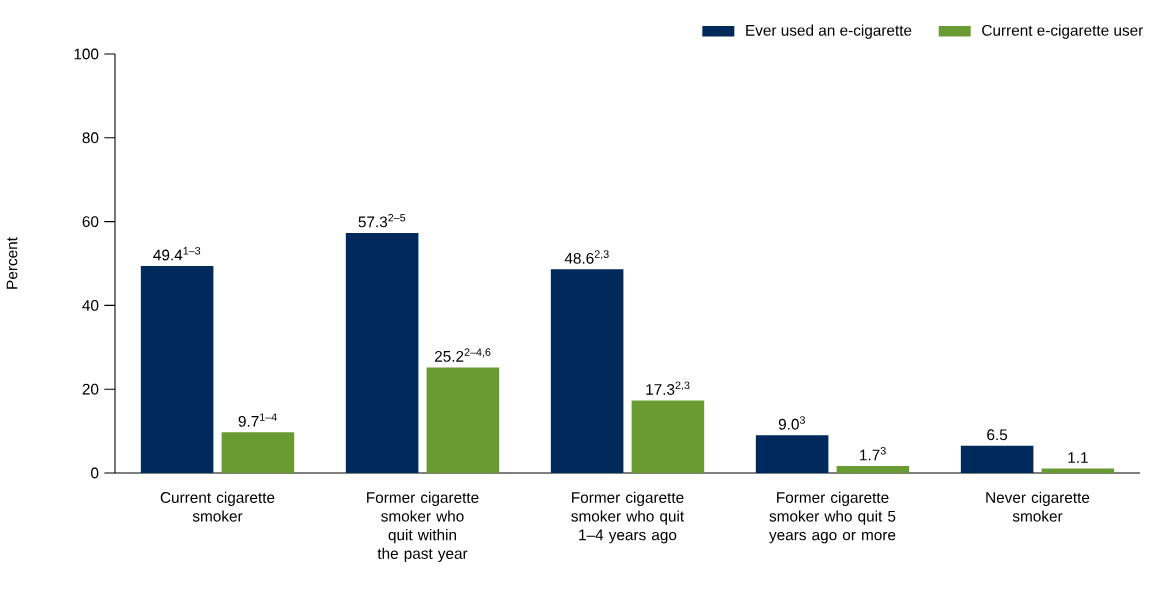 The height and width of the screenshot is (593, 1166). I want to click on y-tick-label: 100, so click(86, 54).